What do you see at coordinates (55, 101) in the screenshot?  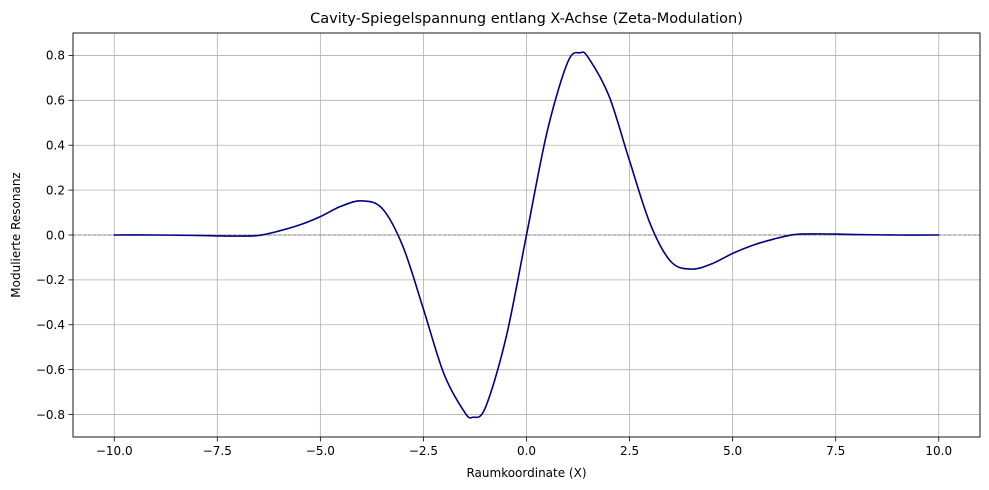 I see `y-tick-label: 0.6` at bounding box center [55, 101].